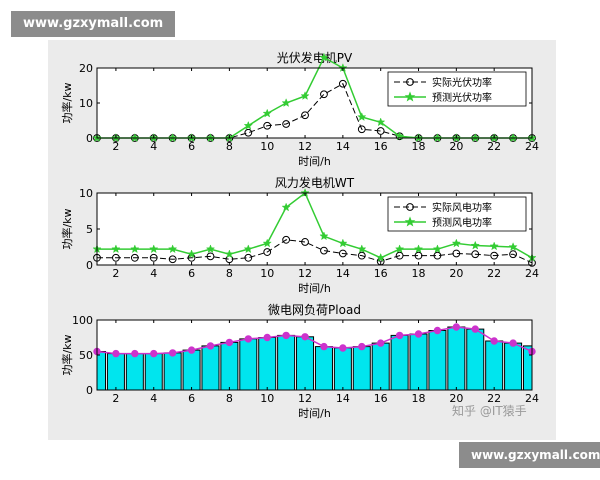  Describe the element at coordinates (489, 411) in the screenshot. I see `zhihu-credit: 知乎 @IT猿手` at that location.